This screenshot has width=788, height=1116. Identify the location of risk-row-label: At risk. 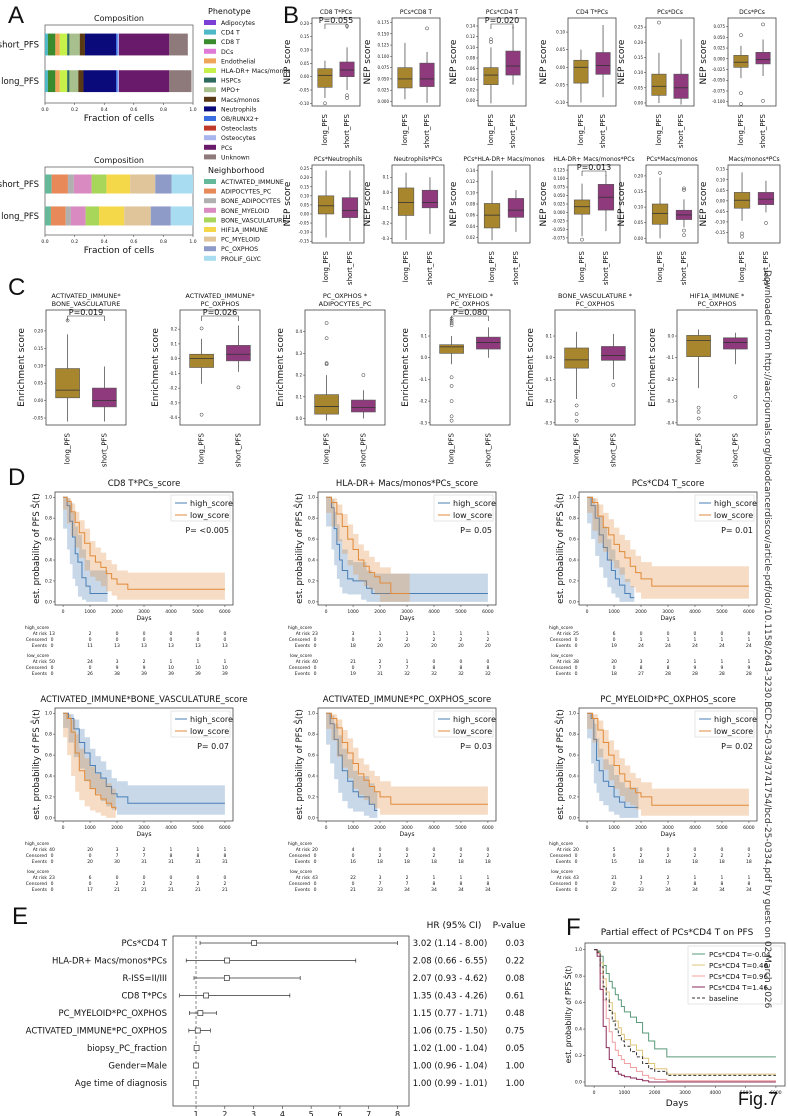
(40, 634).